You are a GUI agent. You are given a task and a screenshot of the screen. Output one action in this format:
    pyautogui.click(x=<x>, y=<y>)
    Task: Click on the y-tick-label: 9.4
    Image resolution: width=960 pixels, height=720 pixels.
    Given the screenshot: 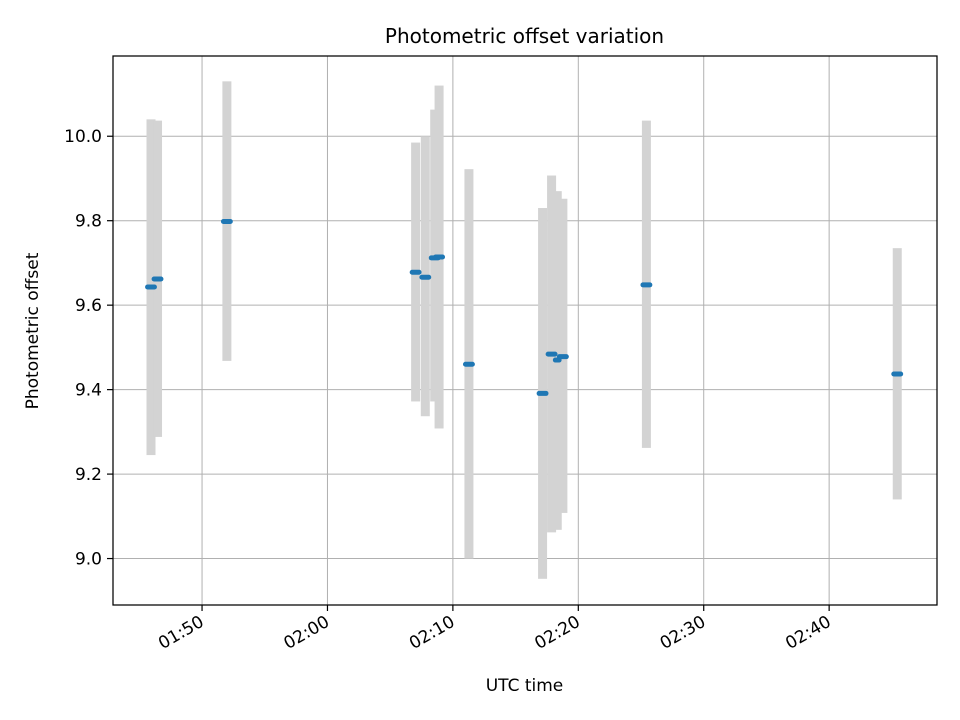 What is the action you would take?
    pyautogui.click(x=88, y=391)
    